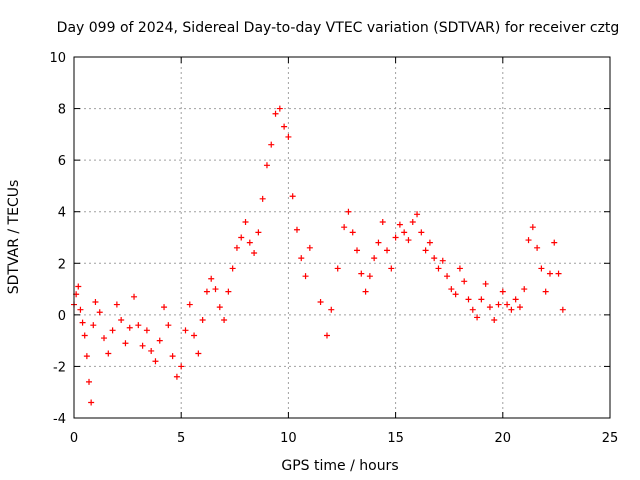 The width and height of the screenshot is (640, 480). What do you see at coordinates (503, 438) in the screenshot?
I see `x-tick-label: 20` at bounding box center [503, 438].